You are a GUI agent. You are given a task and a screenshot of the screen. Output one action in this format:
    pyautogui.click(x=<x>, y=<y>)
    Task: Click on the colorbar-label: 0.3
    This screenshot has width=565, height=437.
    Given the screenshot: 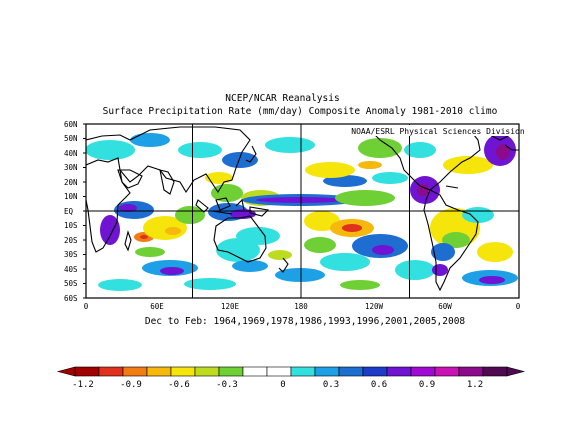 What is the action you would take?
    pyautogui.click(x=331, y=385)
    